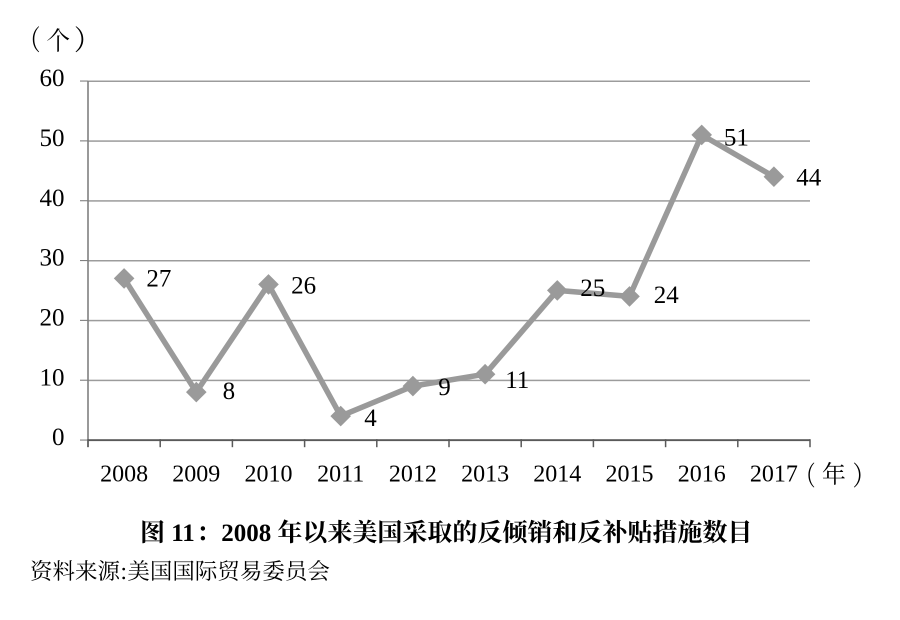 This screenshot has height=620, width=900. I want to click on svg-text: 2012, so click(413, 475).